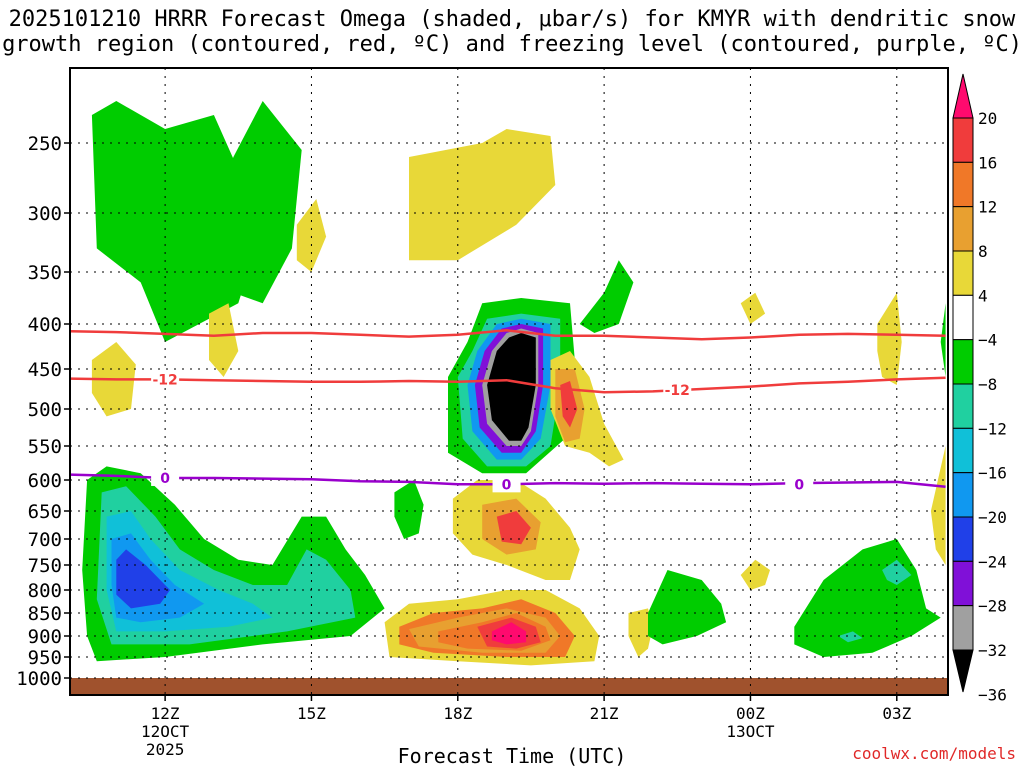  What do you see at coordinates (963, 96) in the screenshot?
I see `colorbar-top-arrow` at bounding box center [963, 96].